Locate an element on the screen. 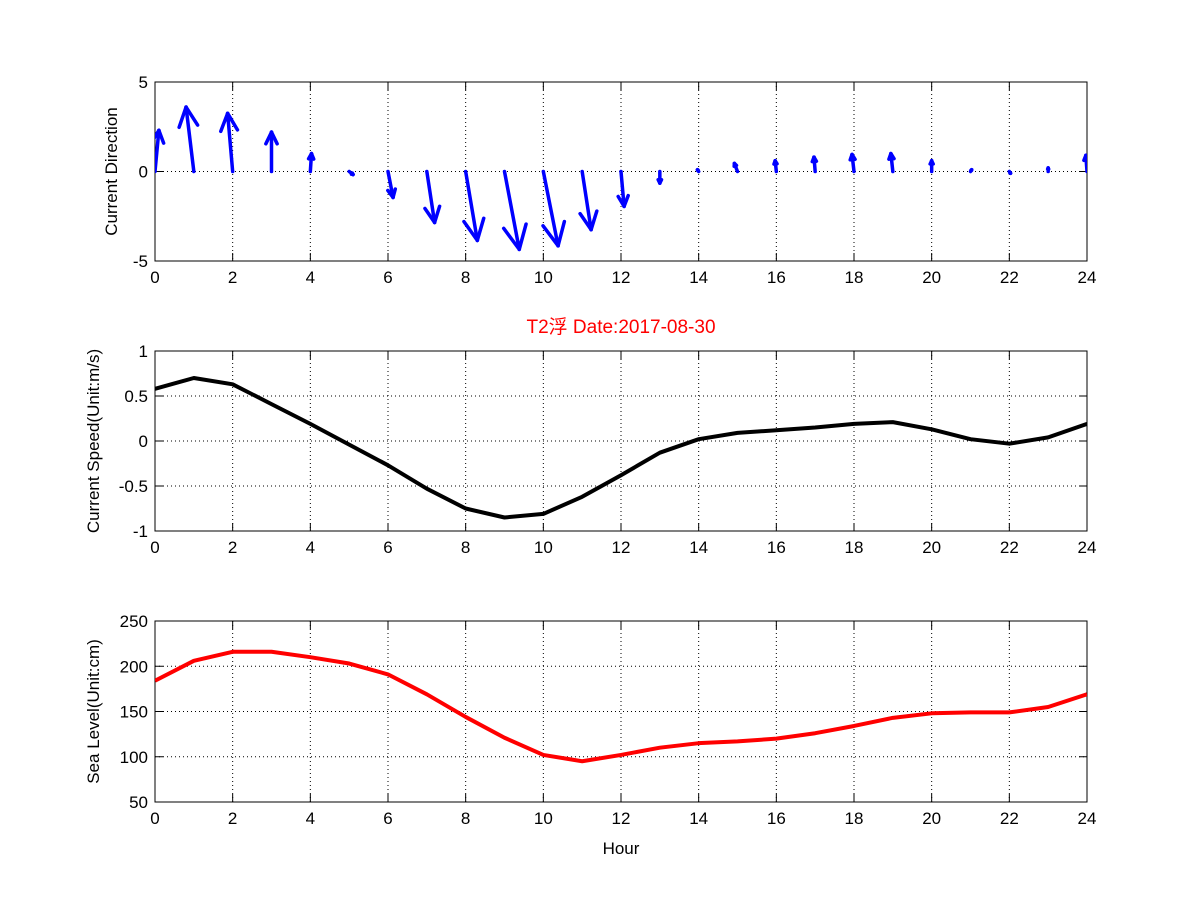  y-axis-label: Current Direction is located at coordinates (111, 171).